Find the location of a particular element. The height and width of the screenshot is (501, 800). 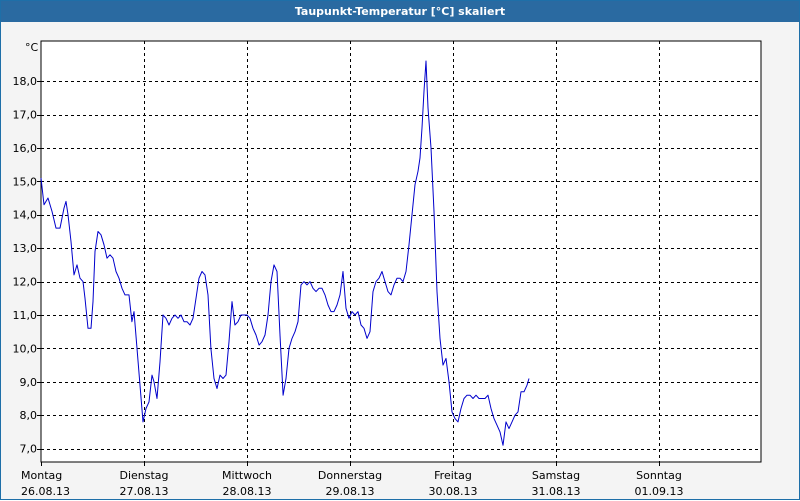

x-tick-date-label: 27.08.13 is located at coordinates (144, 491).